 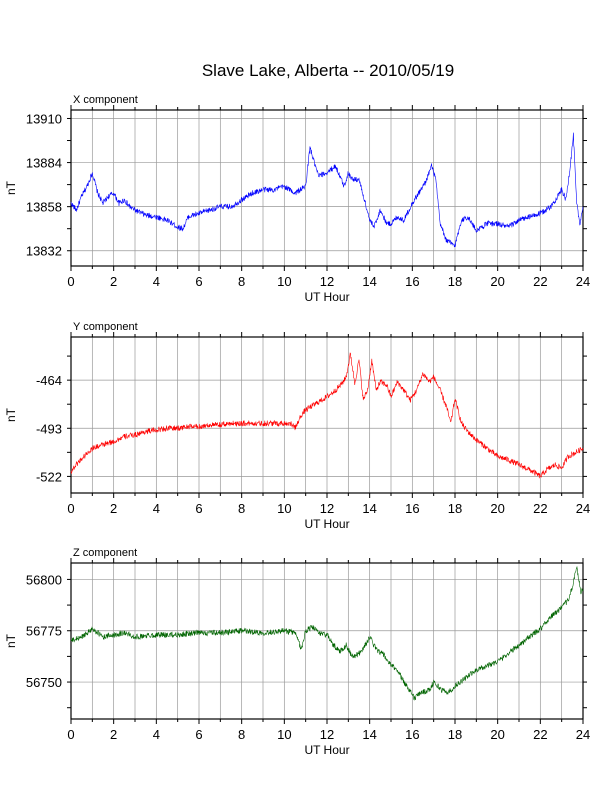 I want to click on y-tick-label: 56800, so click(x=44, y=579).